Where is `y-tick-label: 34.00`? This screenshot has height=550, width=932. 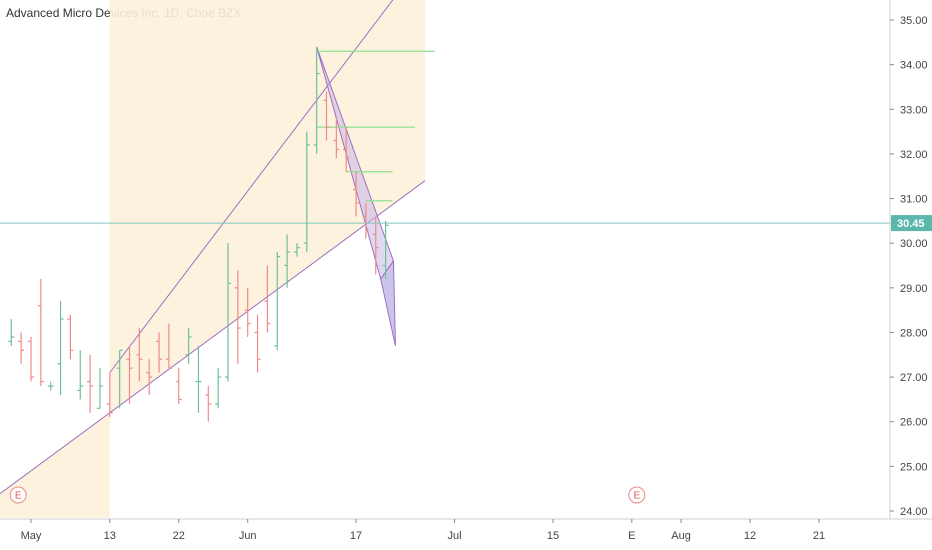 y-tick-label: 34.00 is located at coordinates (914, 66).